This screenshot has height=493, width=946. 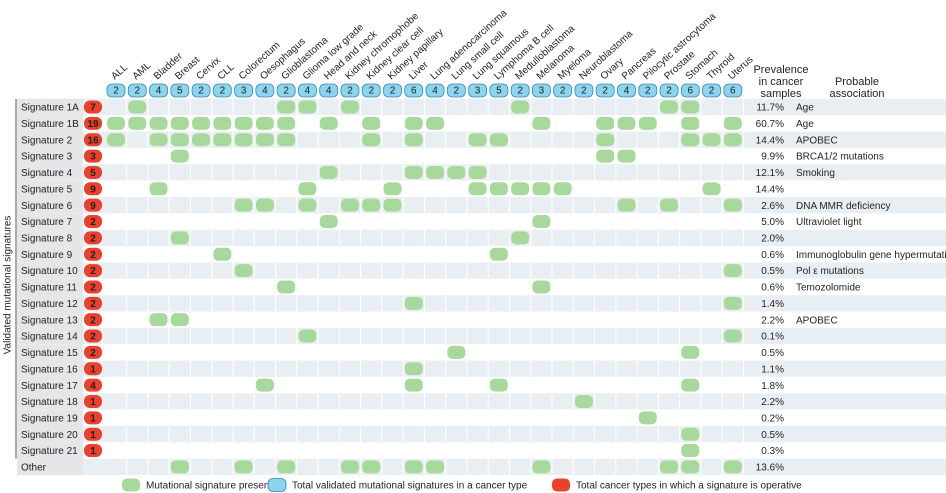 I want to click on signature-count: 16, so click(x=93, y=140).